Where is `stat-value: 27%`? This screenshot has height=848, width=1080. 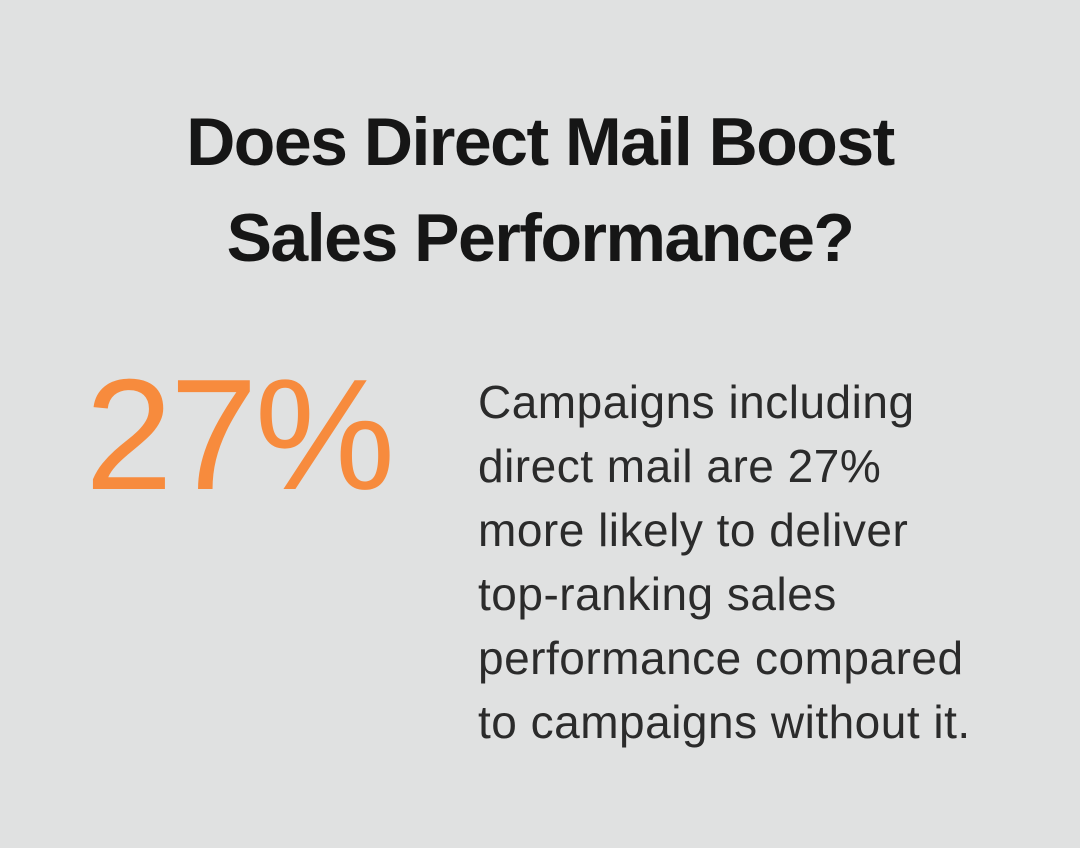 stat-value: 27% is located at coordinates (240, 435).